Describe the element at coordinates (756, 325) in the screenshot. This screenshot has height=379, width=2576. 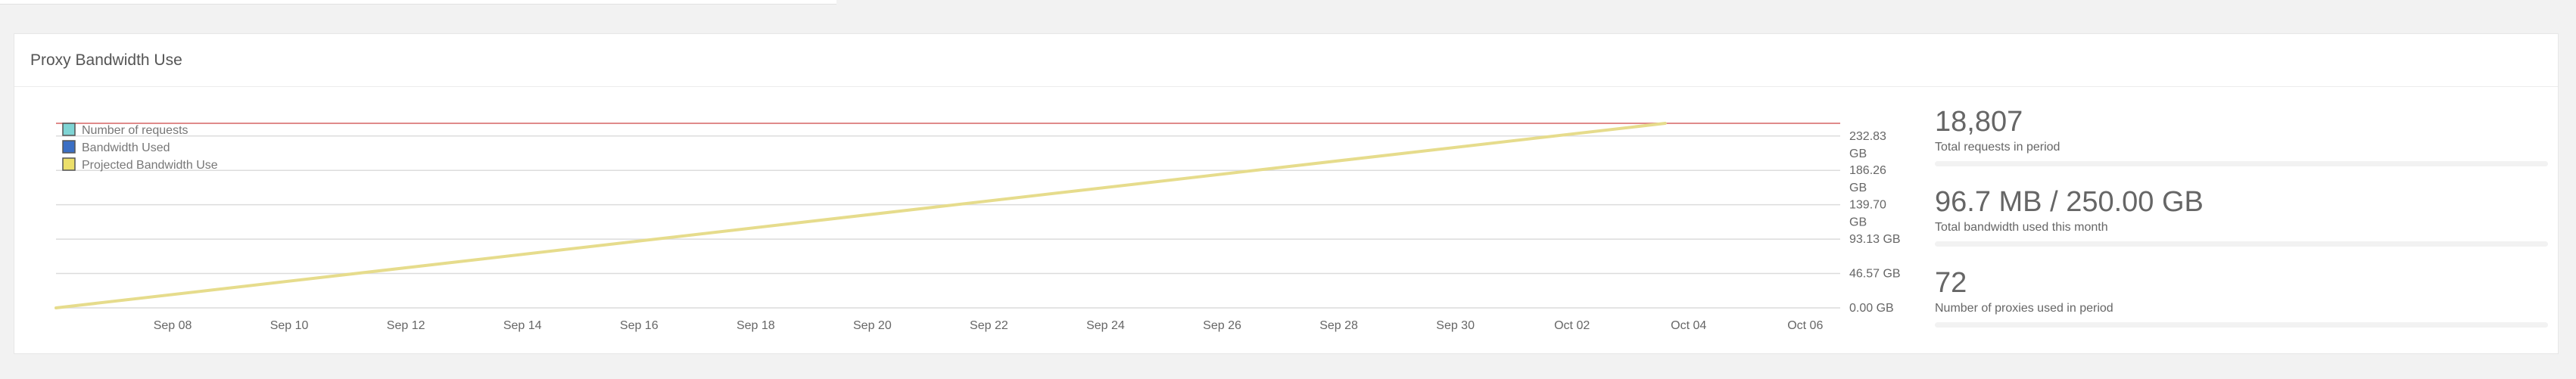
I see `x-tick-label: Sep 18` at that location.